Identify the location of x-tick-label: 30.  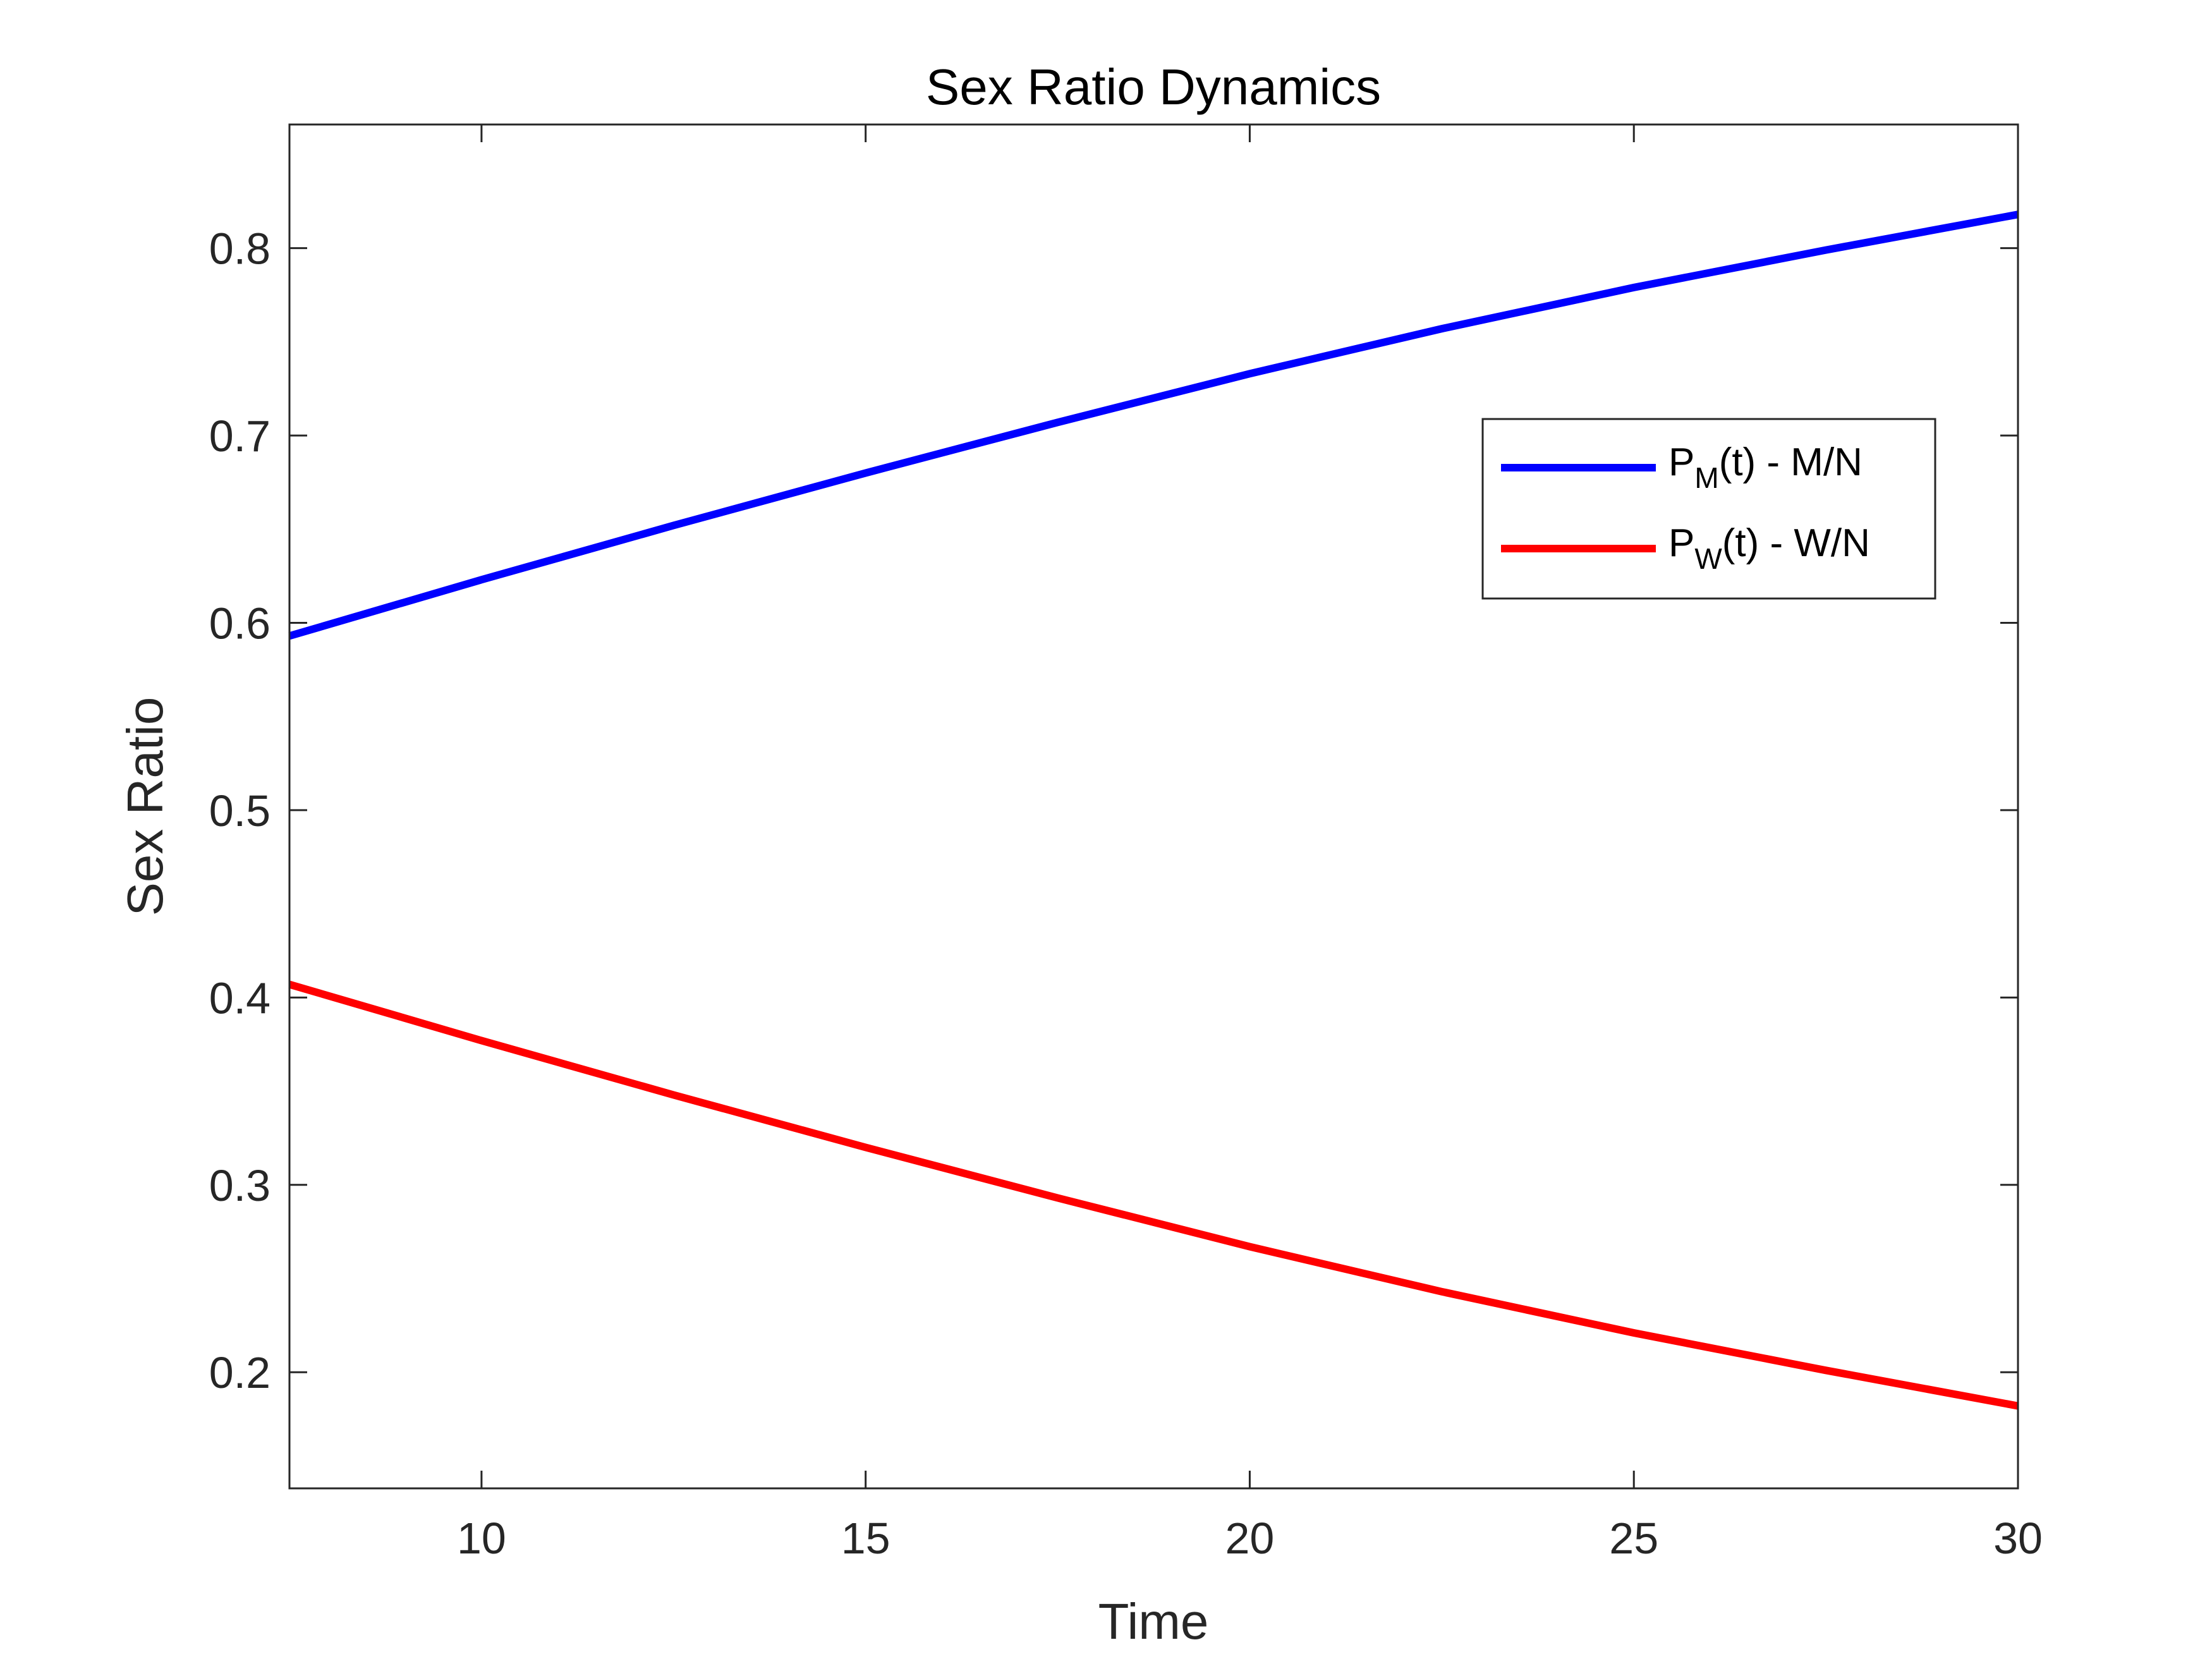
(2018, 1538).